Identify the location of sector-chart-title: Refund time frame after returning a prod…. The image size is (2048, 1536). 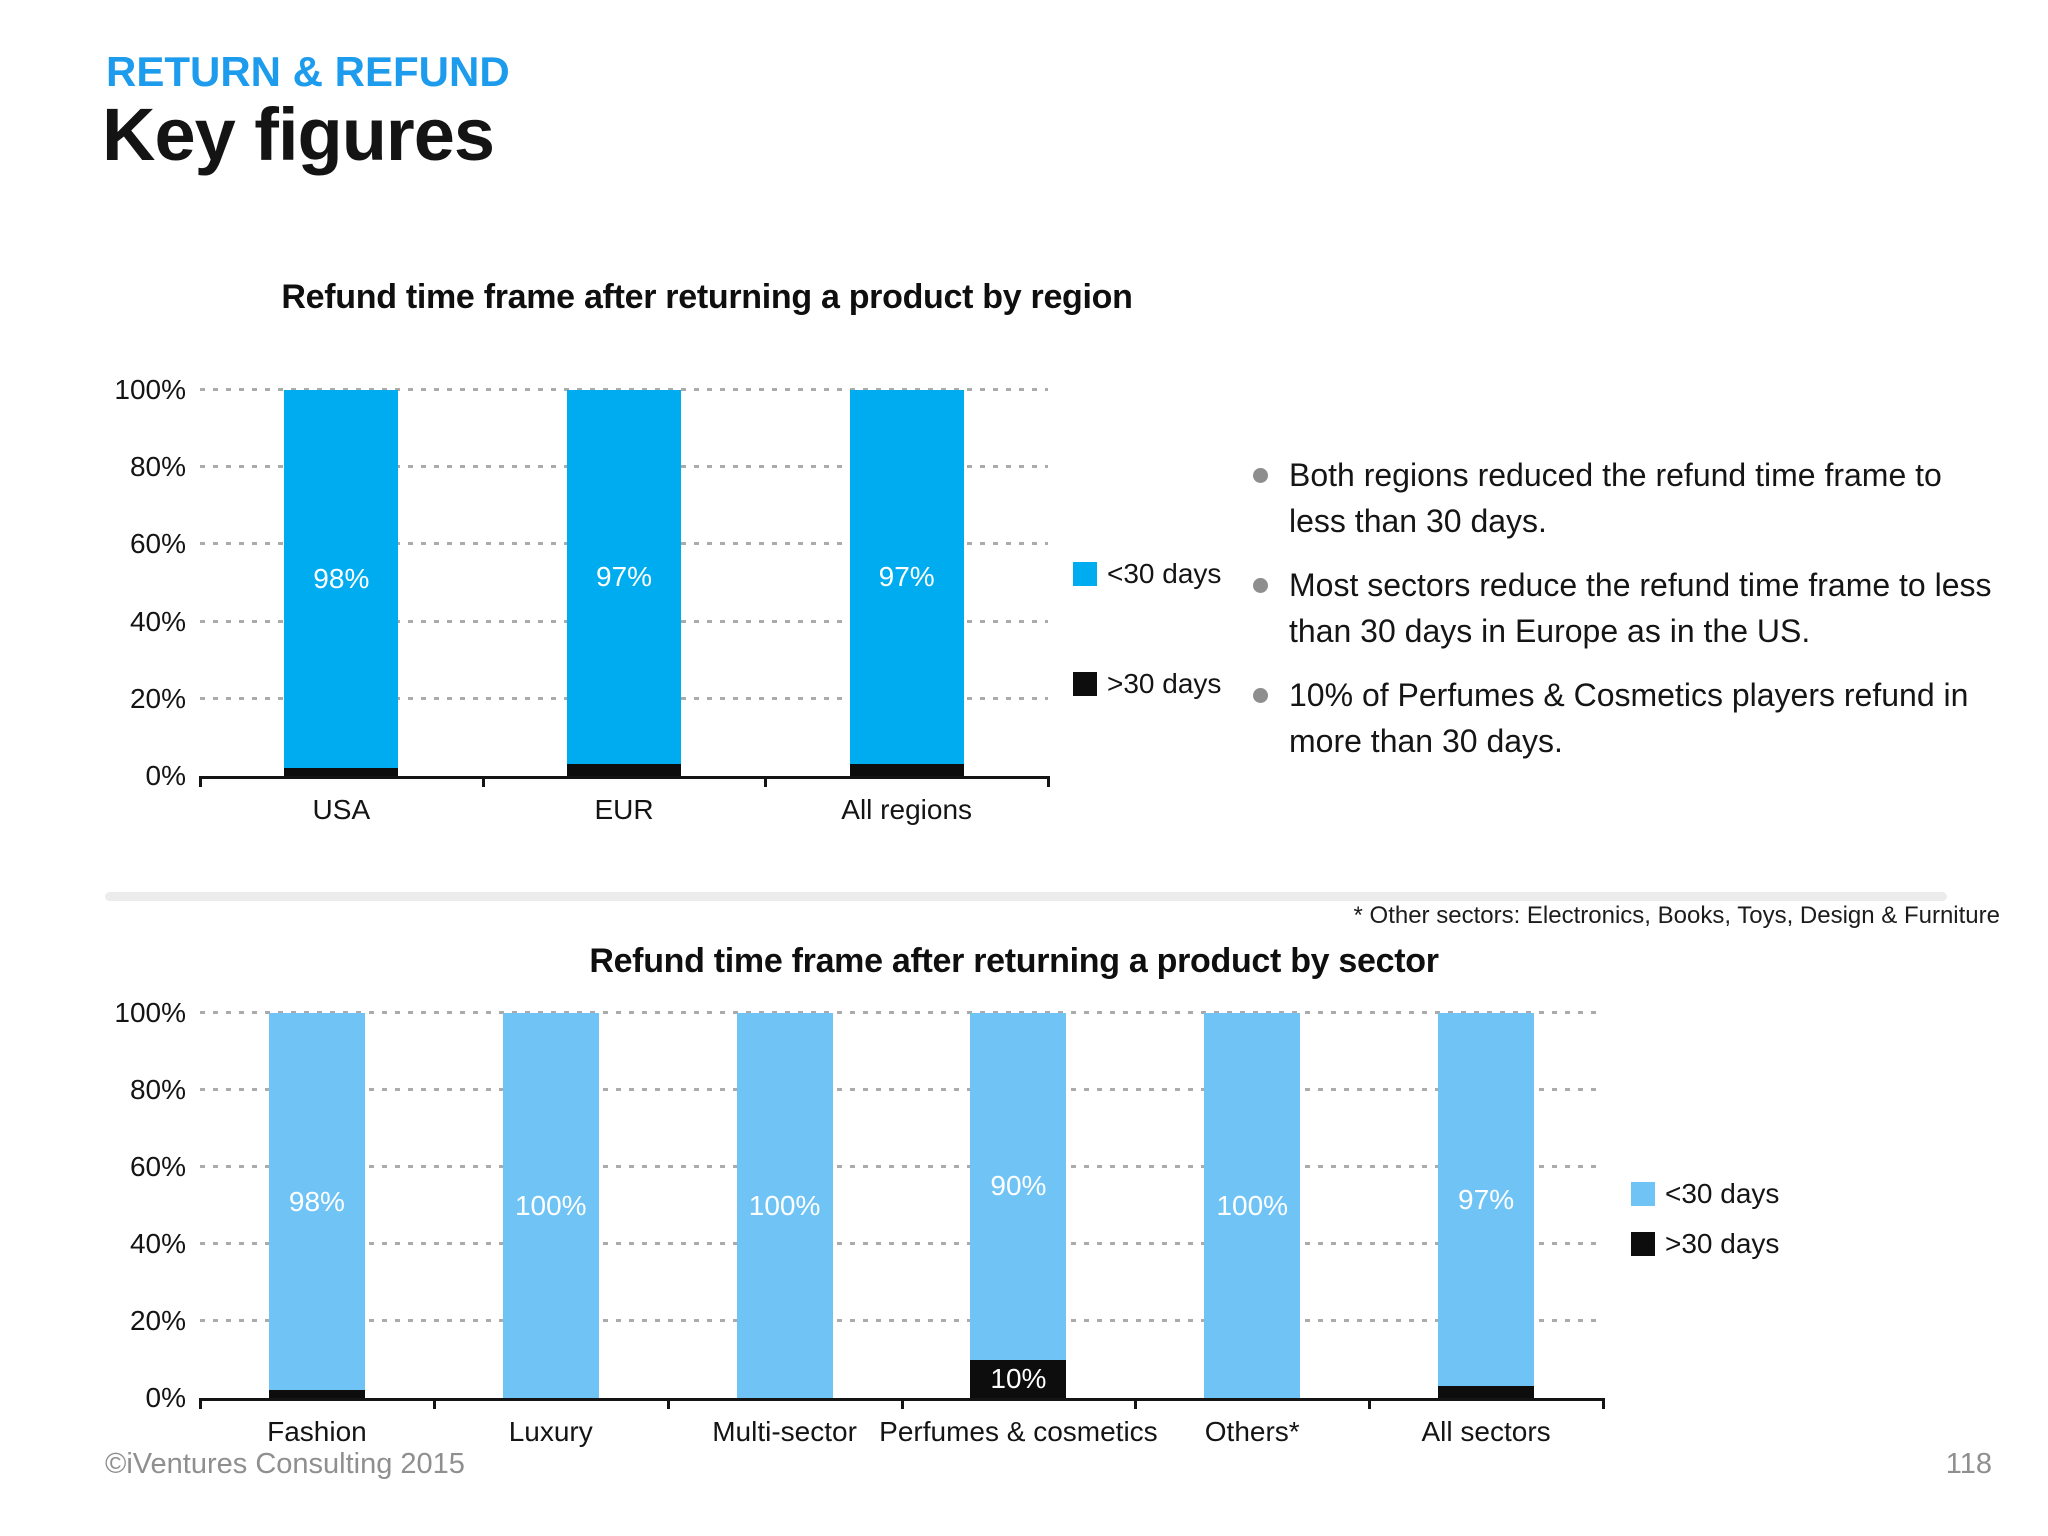
(1014, 961).